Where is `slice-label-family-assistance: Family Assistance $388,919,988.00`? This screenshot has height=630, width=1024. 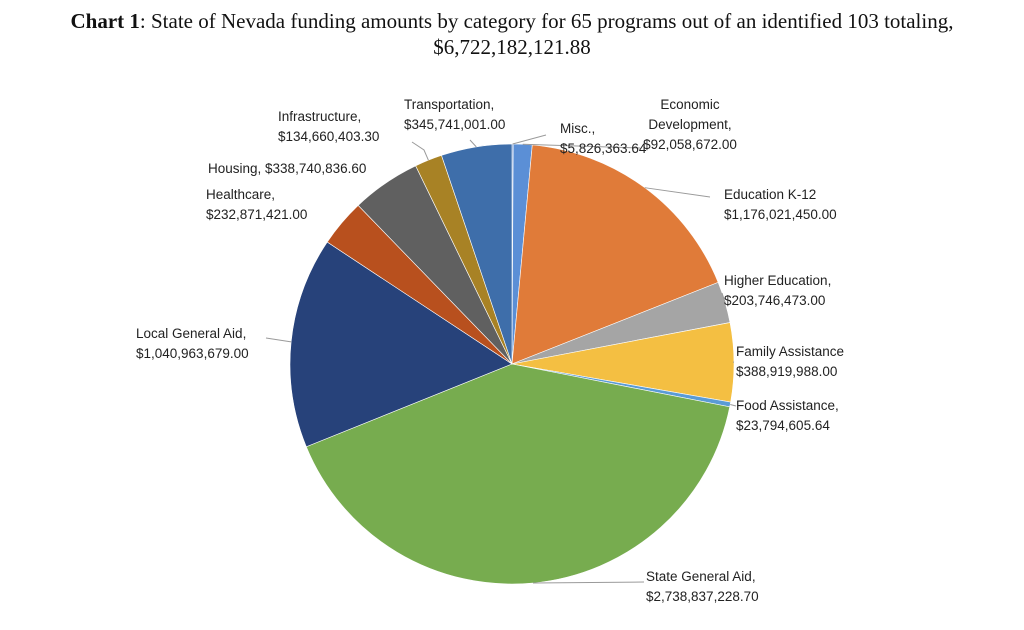 slice-label-family-assistance: Family Assistance $388,919,988.00 is located at coordinates (790, 361).